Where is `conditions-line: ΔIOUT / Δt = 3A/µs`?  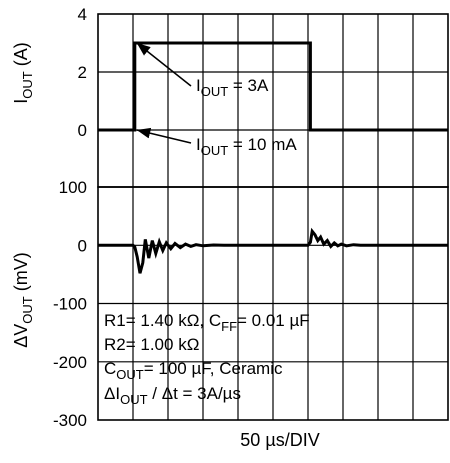
conditions-line: ΔIOUT / Δt = 3A/µs is located at coordinates (172, 395).